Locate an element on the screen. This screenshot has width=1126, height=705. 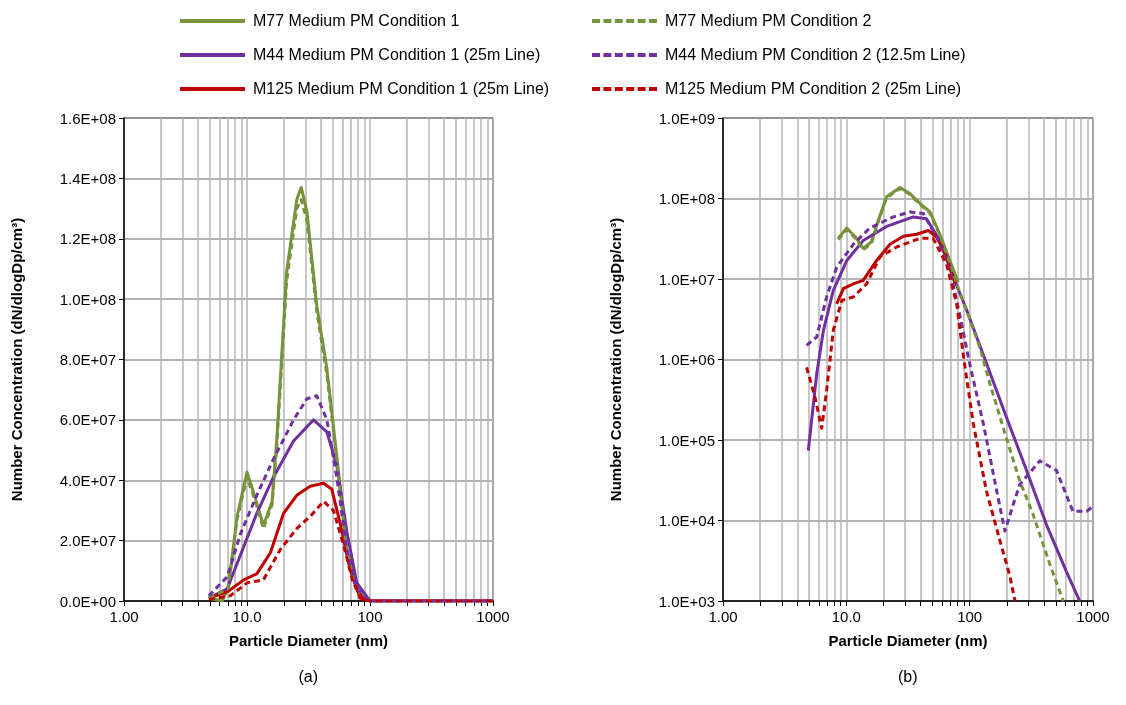
text: (a) is located at coordinates (308, 676).